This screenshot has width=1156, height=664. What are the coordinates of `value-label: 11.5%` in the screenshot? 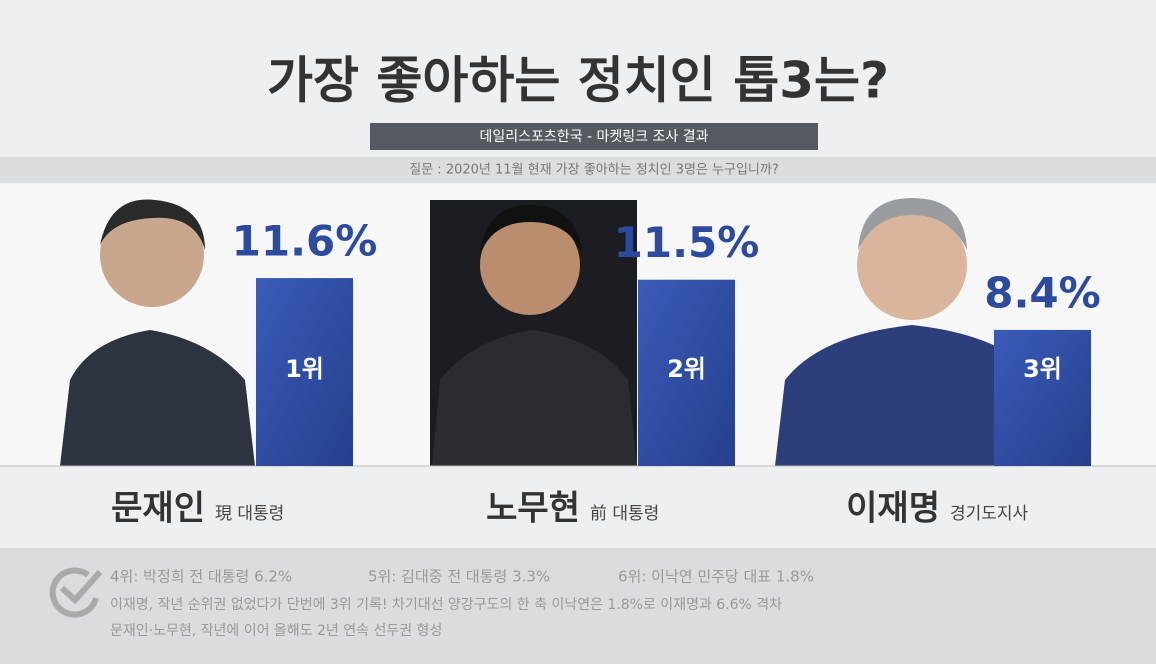 It's located at (687, 242).